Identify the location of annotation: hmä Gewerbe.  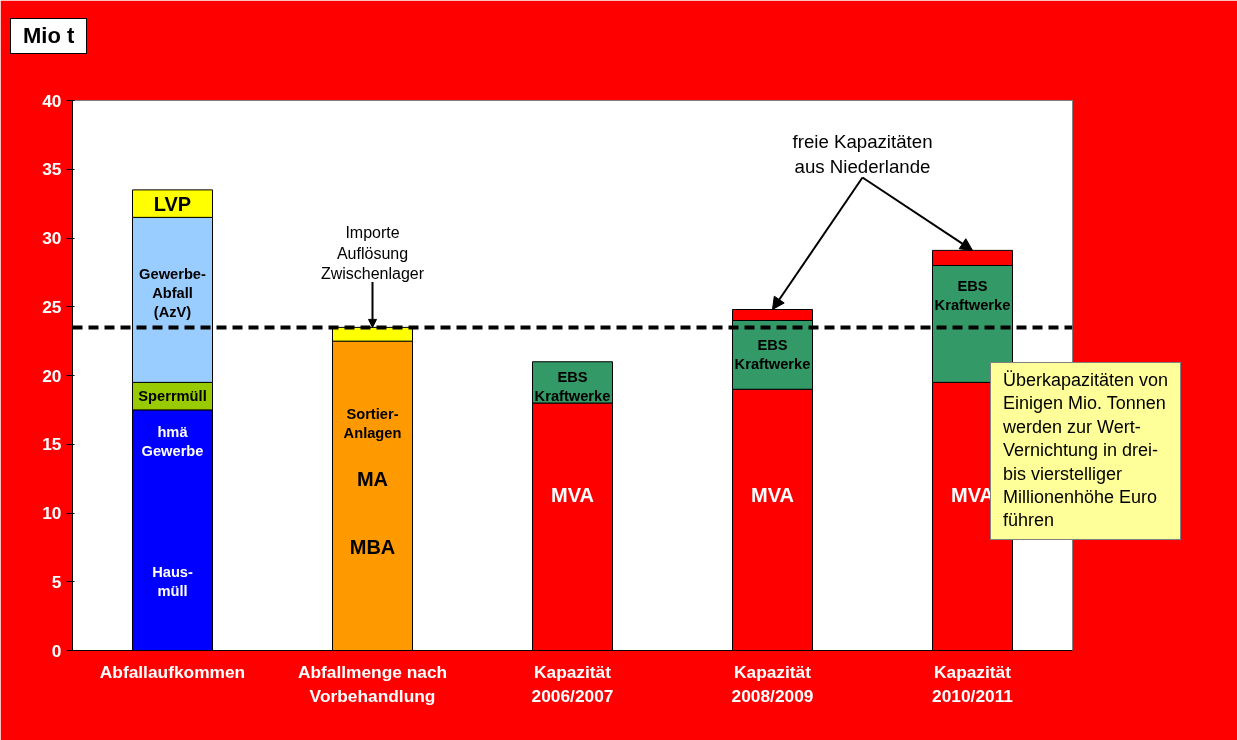
(172, 441).